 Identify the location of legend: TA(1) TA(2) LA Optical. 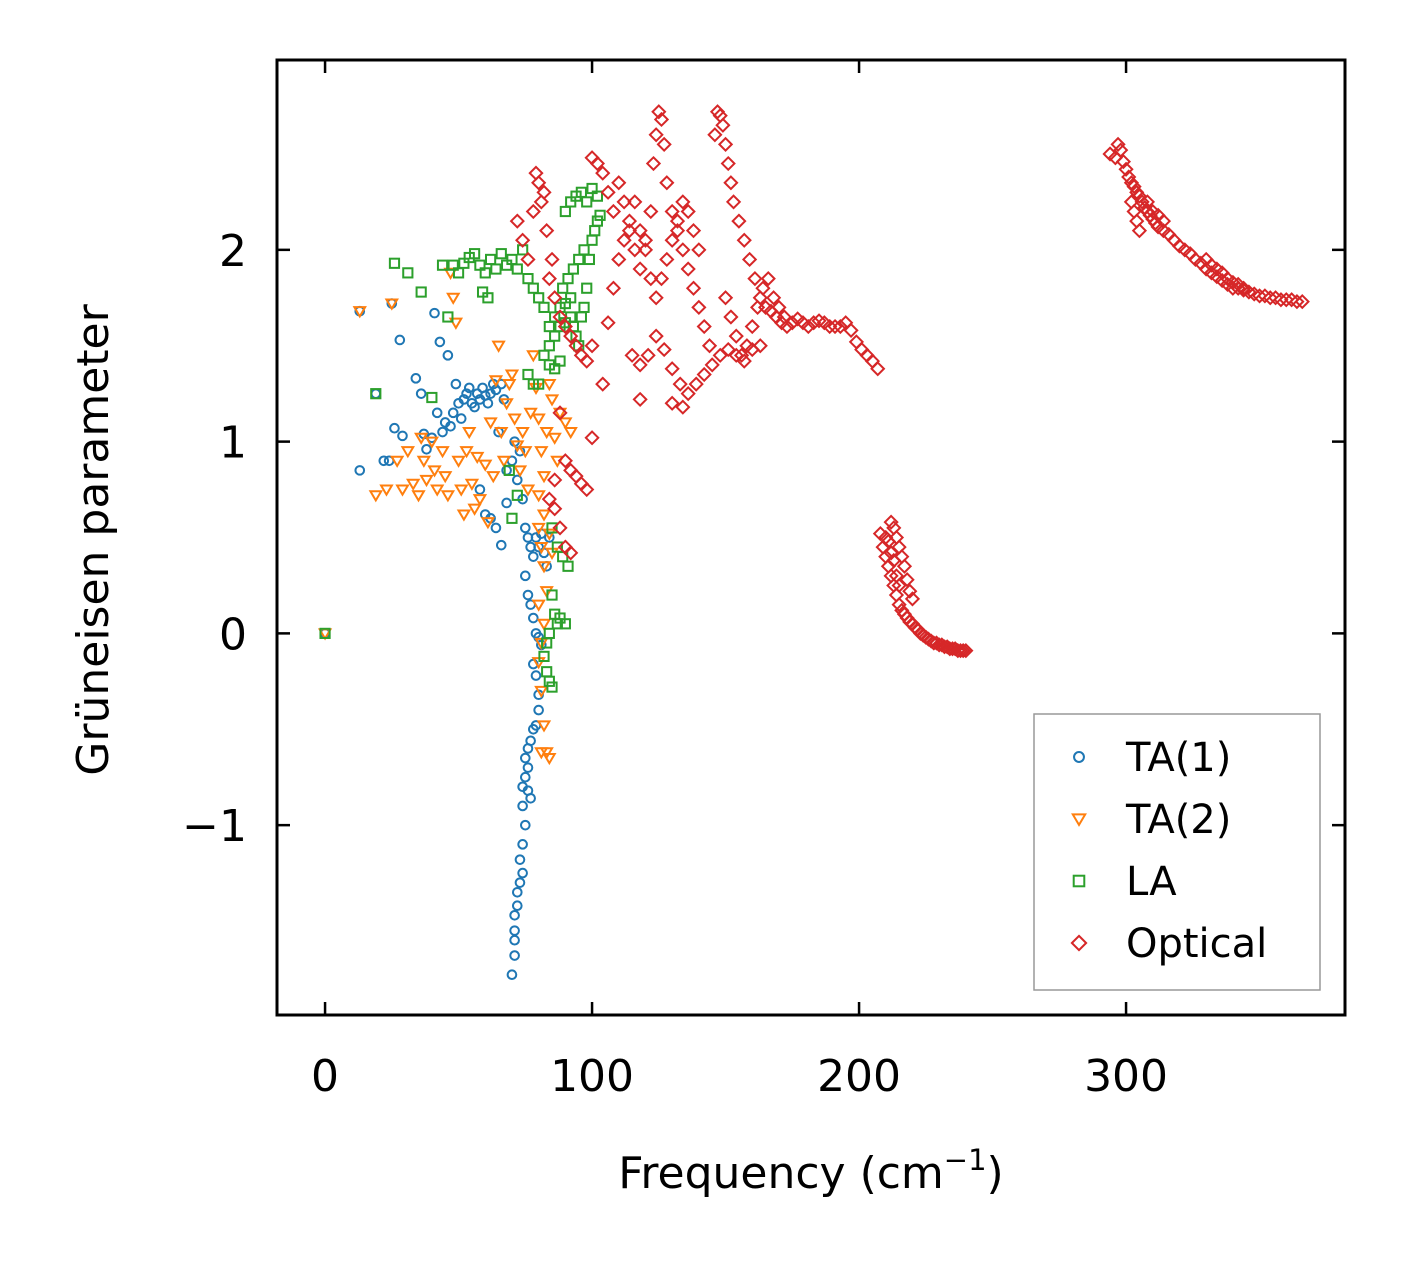
(1177, 852).